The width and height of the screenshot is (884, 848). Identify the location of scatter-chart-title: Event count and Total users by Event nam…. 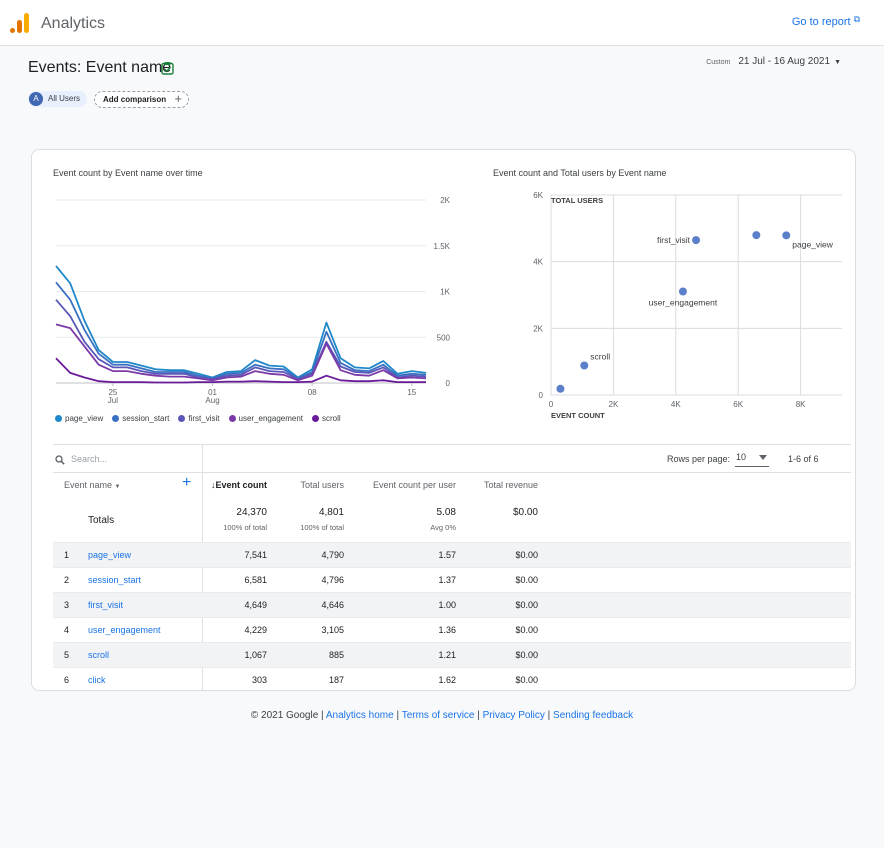
(580, 173).